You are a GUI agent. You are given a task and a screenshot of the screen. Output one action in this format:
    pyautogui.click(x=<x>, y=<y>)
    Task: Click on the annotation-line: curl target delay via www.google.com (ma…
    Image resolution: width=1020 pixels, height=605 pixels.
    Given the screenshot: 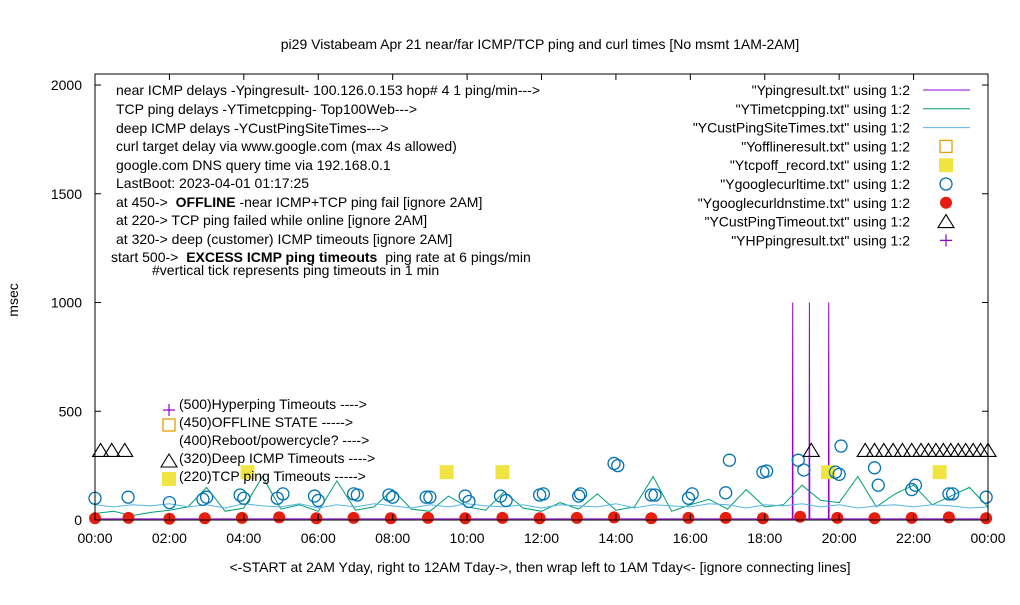 What is the action you would take?
    pyautogui.click(x=286, y=146)
    